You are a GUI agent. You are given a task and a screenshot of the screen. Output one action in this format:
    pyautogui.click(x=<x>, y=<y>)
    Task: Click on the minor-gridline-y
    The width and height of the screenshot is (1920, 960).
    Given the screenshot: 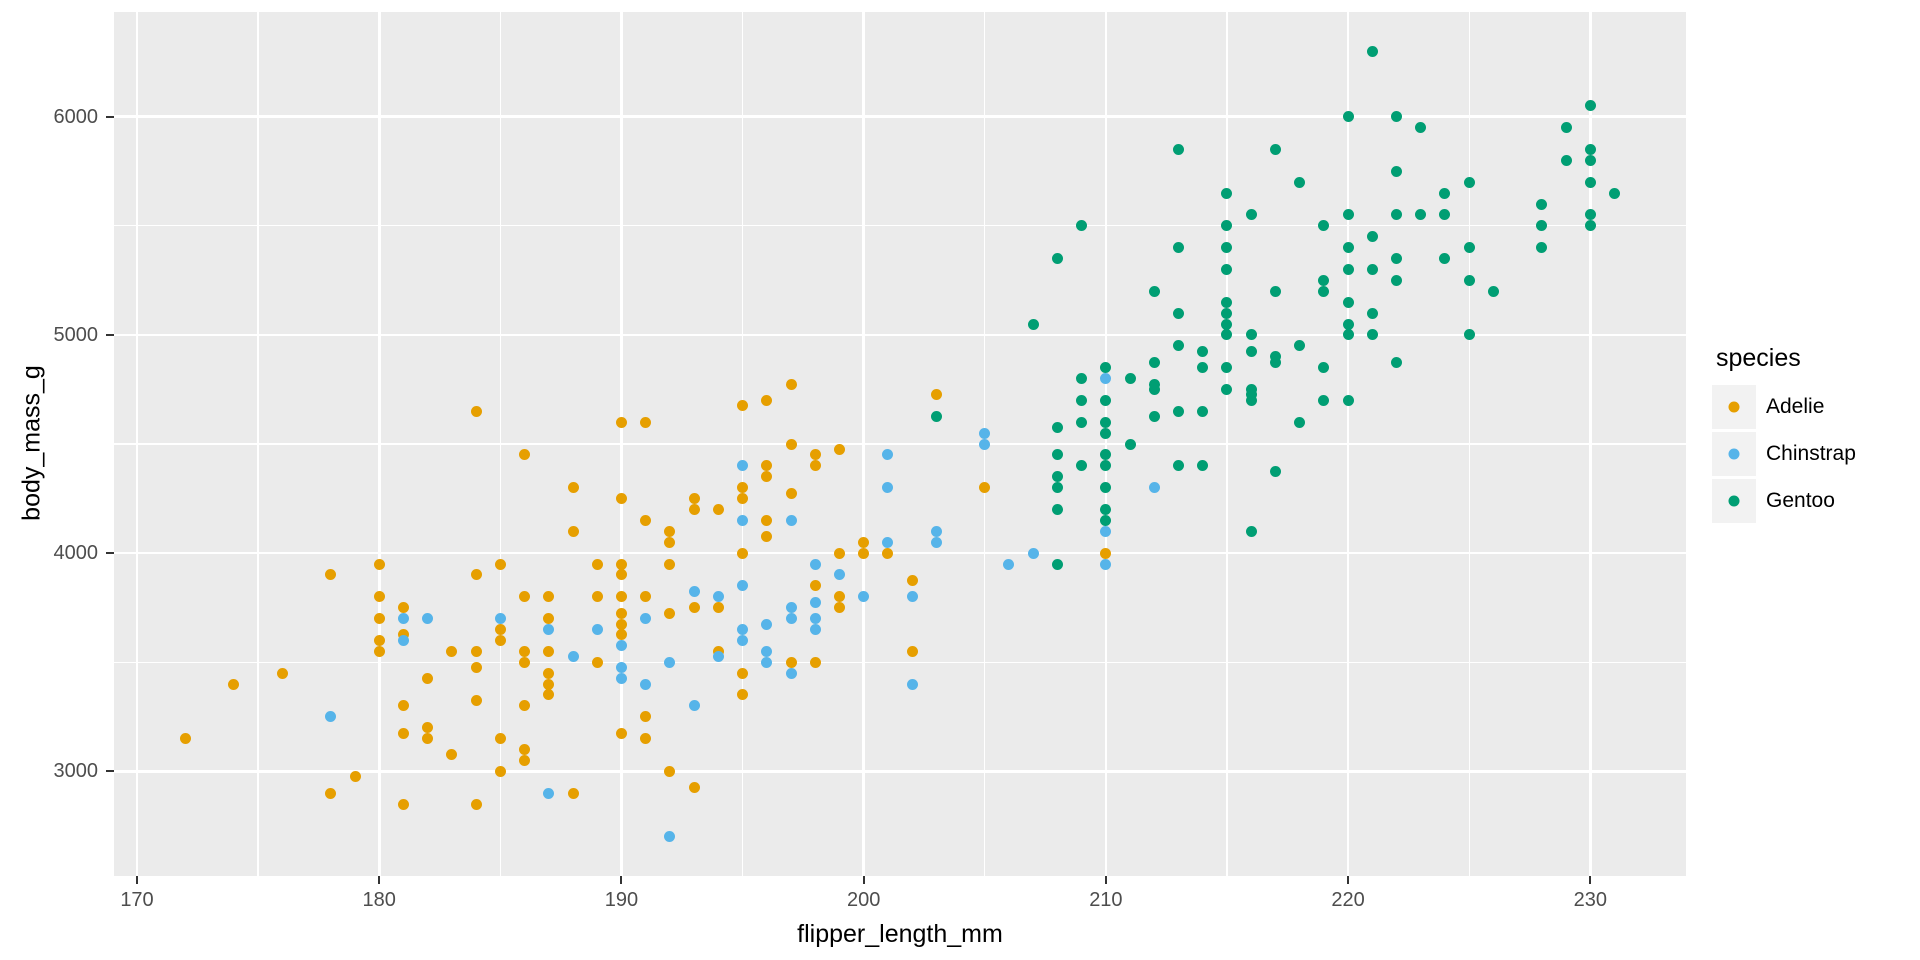 What is the action you would take?
    pyautogui.click(x=900, y=226)
    